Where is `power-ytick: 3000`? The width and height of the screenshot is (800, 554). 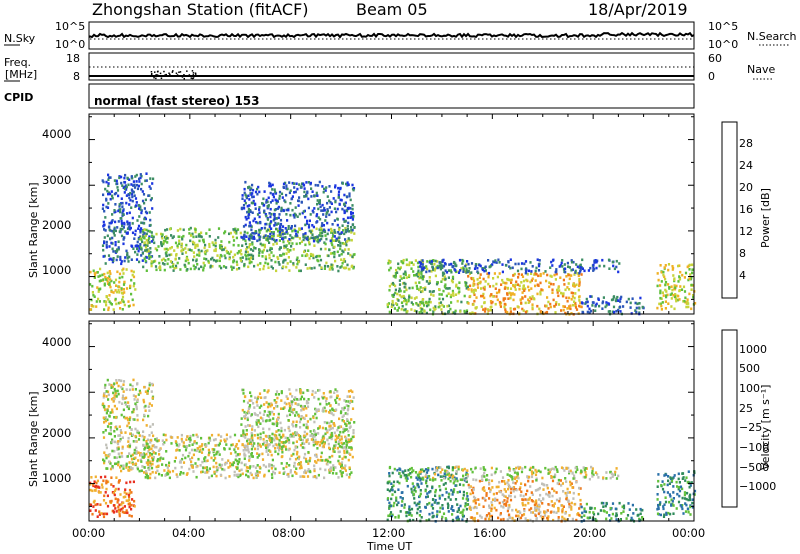
power-ytick: 3000 is located at coordinates (57, 180).